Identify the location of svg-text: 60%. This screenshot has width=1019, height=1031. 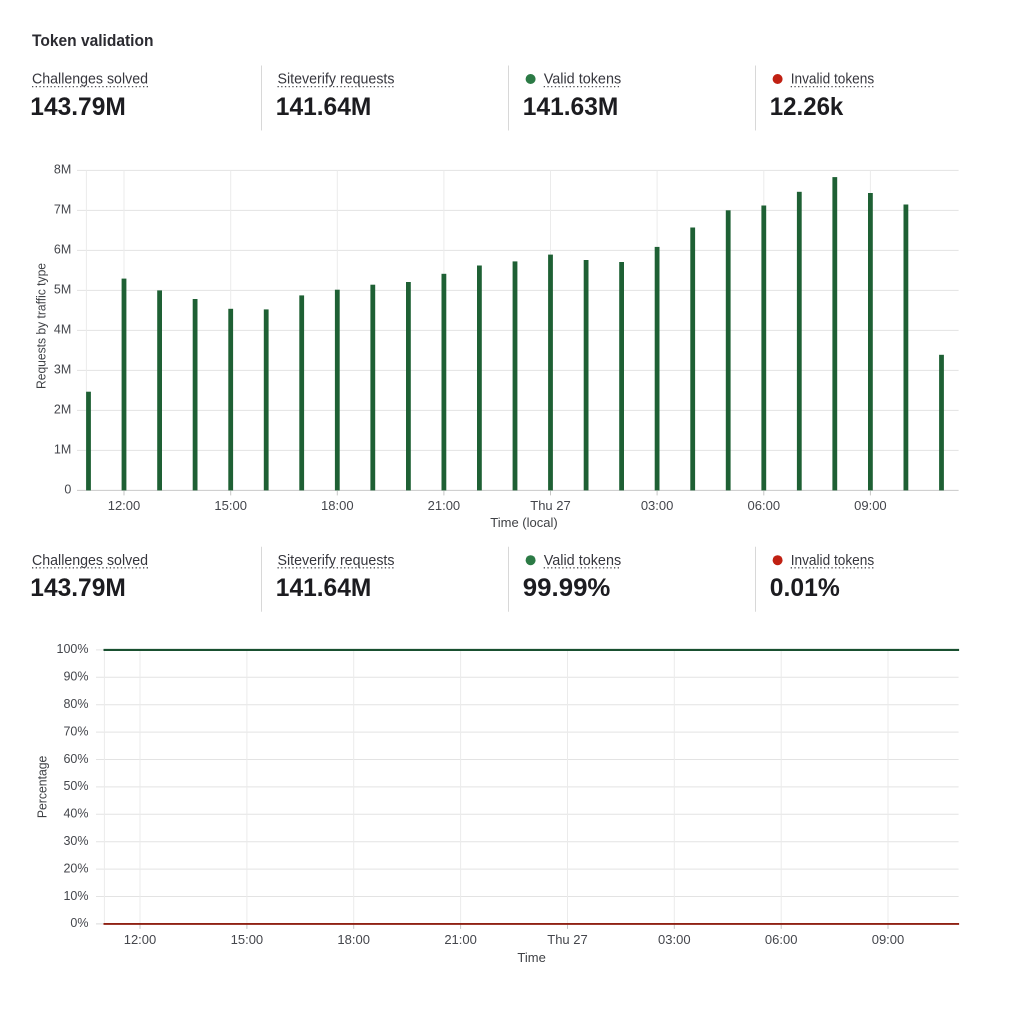
(75, 759).